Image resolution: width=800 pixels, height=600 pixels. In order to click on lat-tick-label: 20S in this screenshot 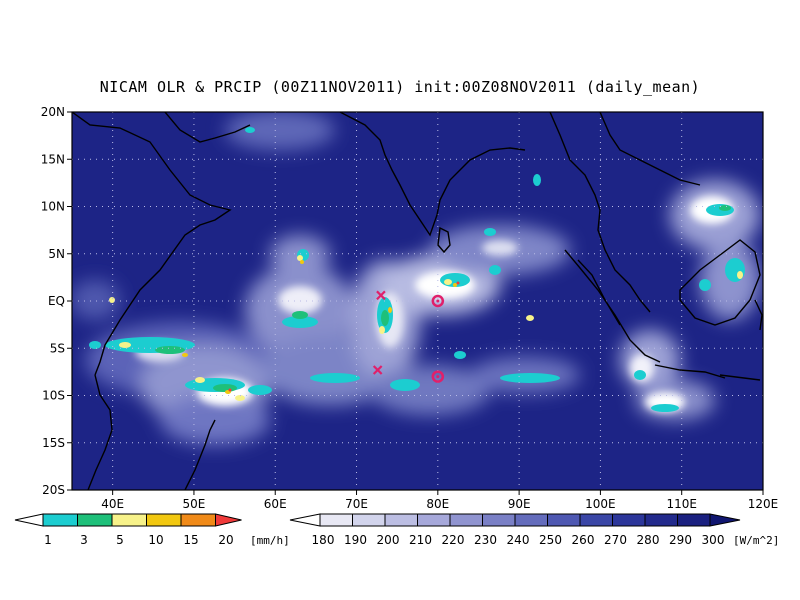, I will do `click(53, 490)`.